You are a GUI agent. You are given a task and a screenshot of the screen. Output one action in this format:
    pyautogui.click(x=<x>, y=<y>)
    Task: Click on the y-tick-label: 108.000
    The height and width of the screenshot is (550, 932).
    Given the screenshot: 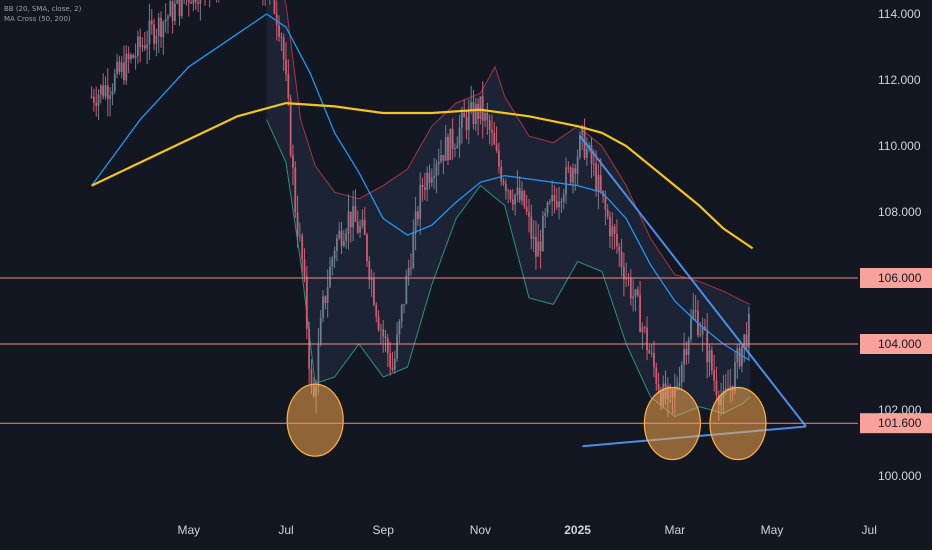 What is the action you would take?
    pyautogui.click(x=900, y=212)
    